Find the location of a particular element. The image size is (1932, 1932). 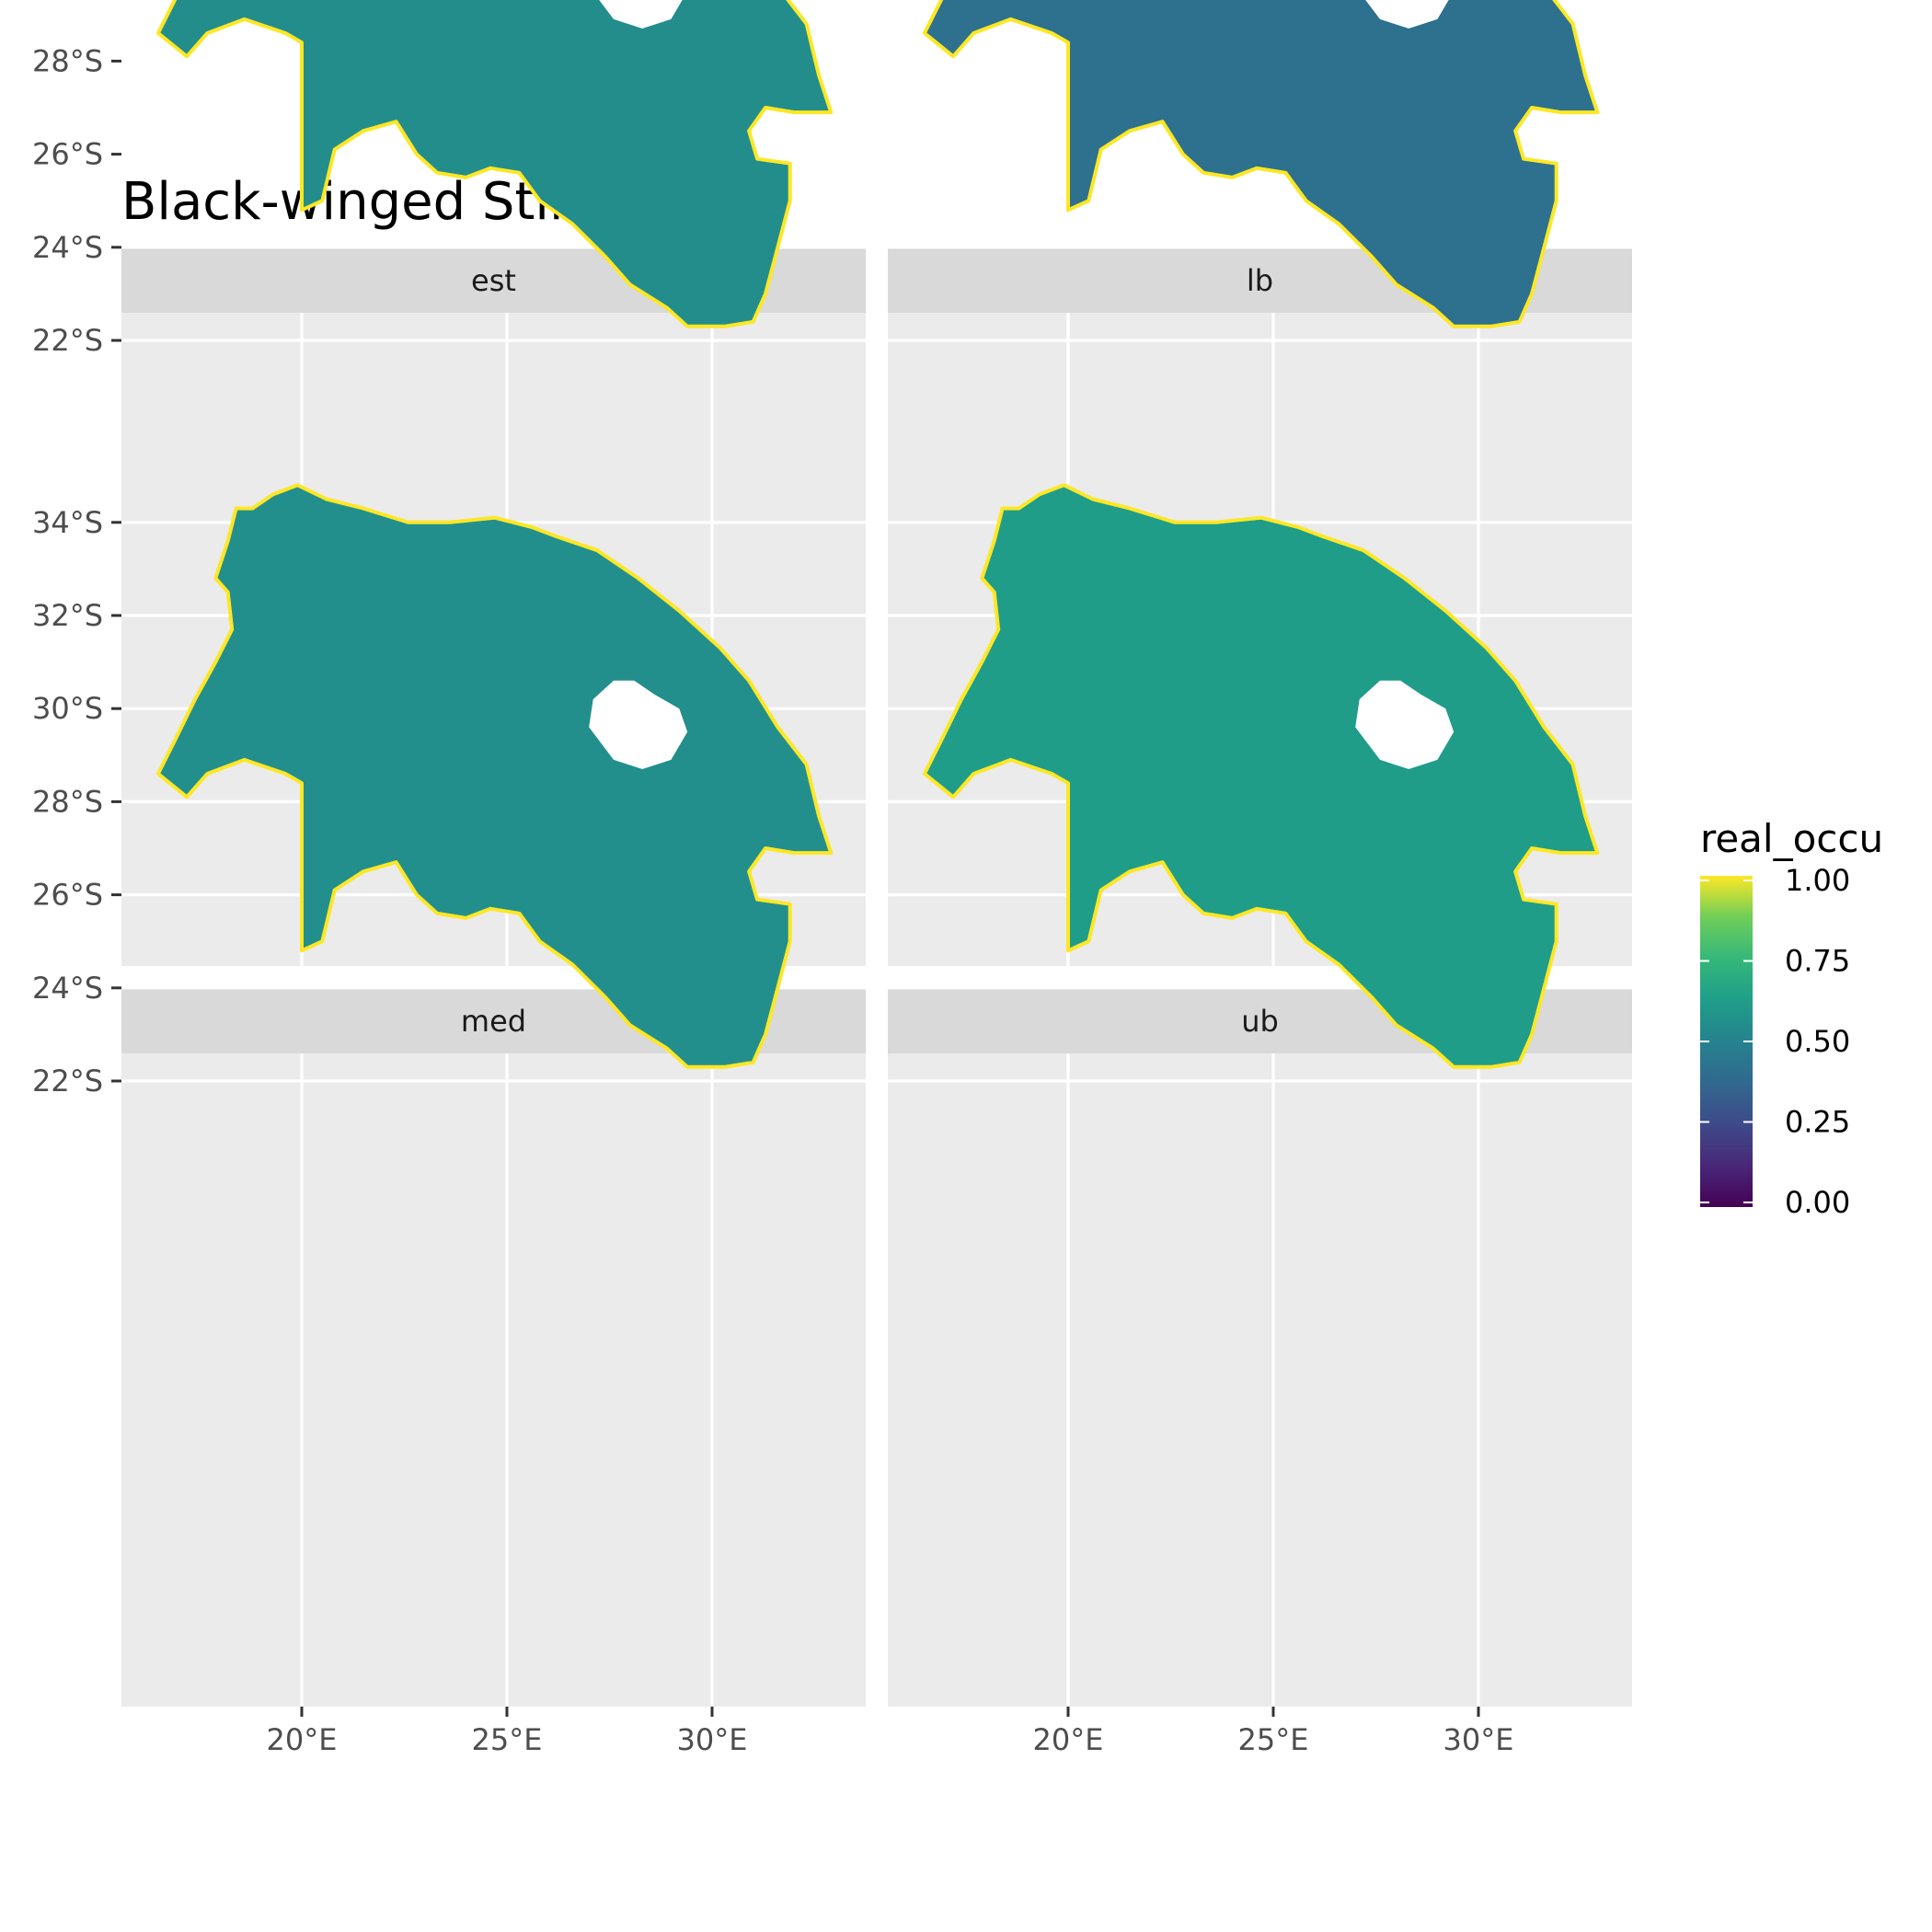

color-legend: real_occu 1.00 0.75 0.50 0.25 0.00 is located at coordinates (1791, 1018).